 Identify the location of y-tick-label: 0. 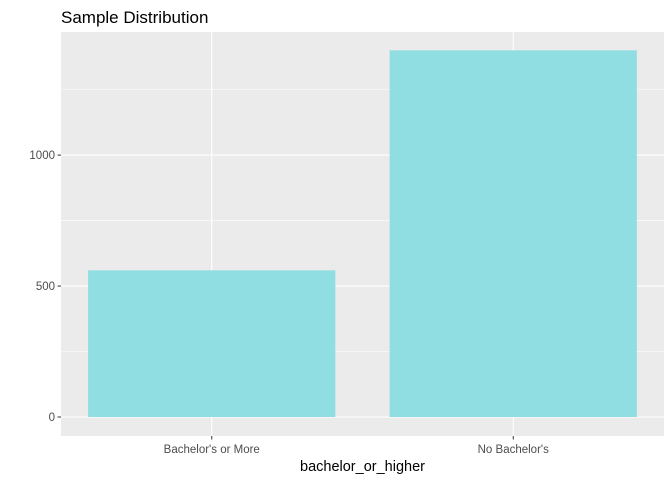
(52, 418).